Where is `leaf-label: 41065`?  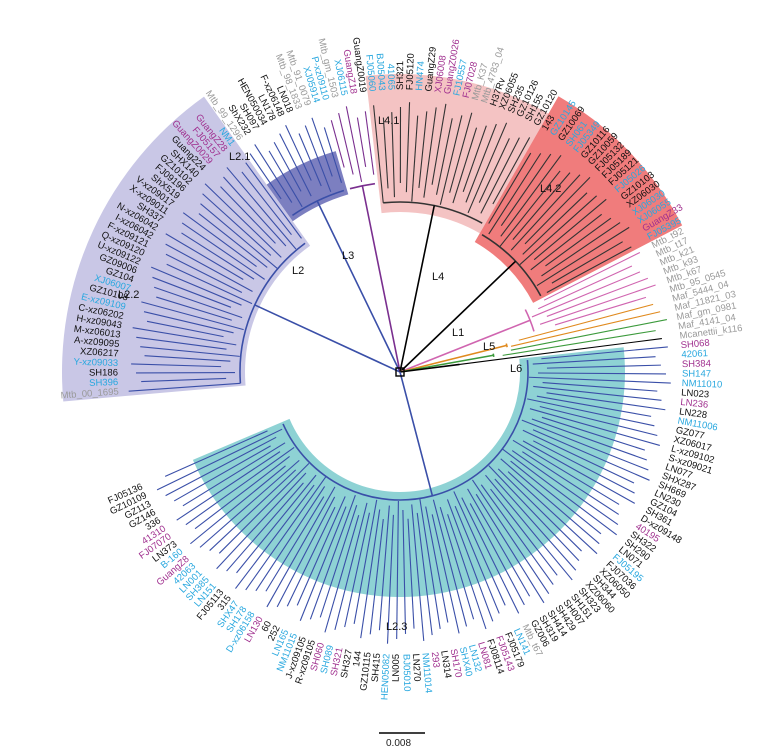
leaf-label: 41065 is located at coordinates (391, 77).